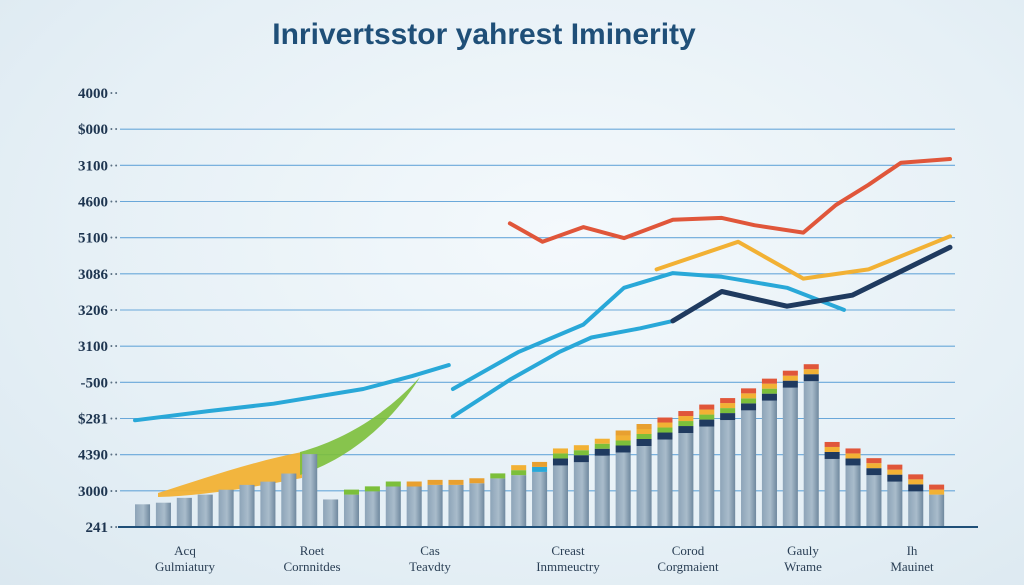  Describe the element at coordinates (230, 474) in the screenshot. I see `area-yellow` at that location.